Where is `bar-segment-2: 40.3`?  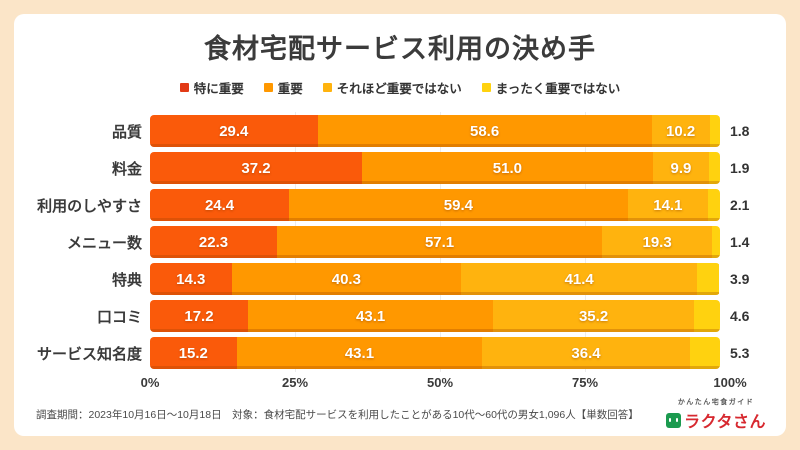
bar-segment-2: 40.3 is located at coordinates (346, 279).